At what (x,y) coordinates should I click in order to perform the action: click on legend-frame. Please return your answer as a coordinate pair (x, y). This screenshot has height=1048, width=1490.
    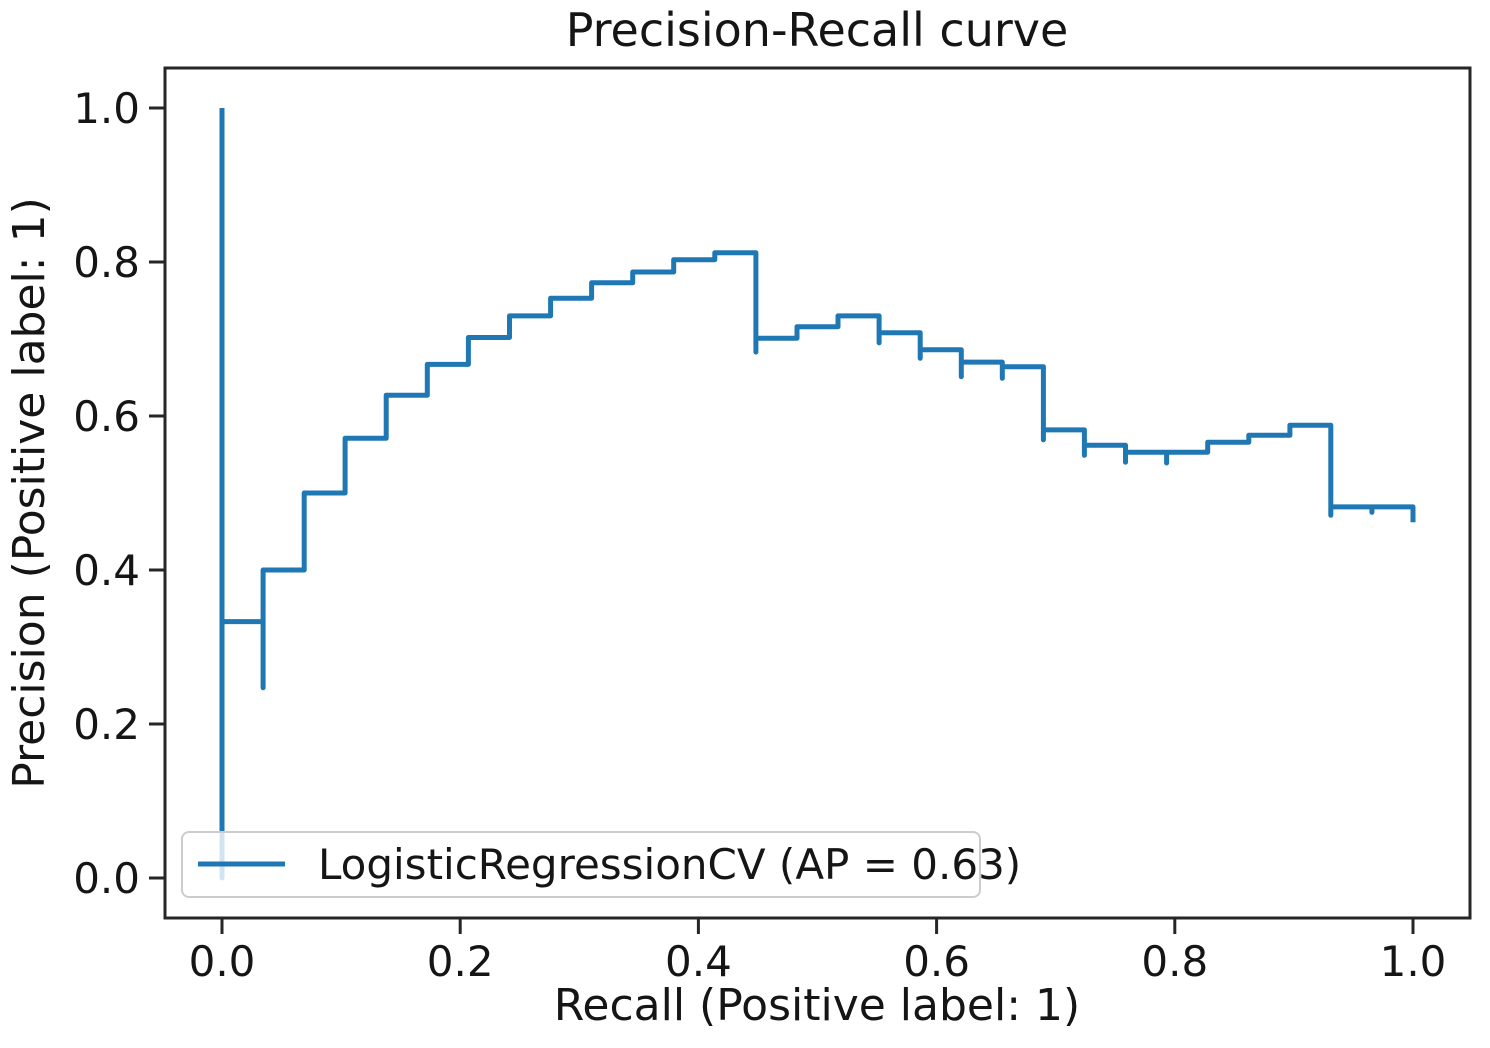
    Looking at the image, I should click on (581, 864).